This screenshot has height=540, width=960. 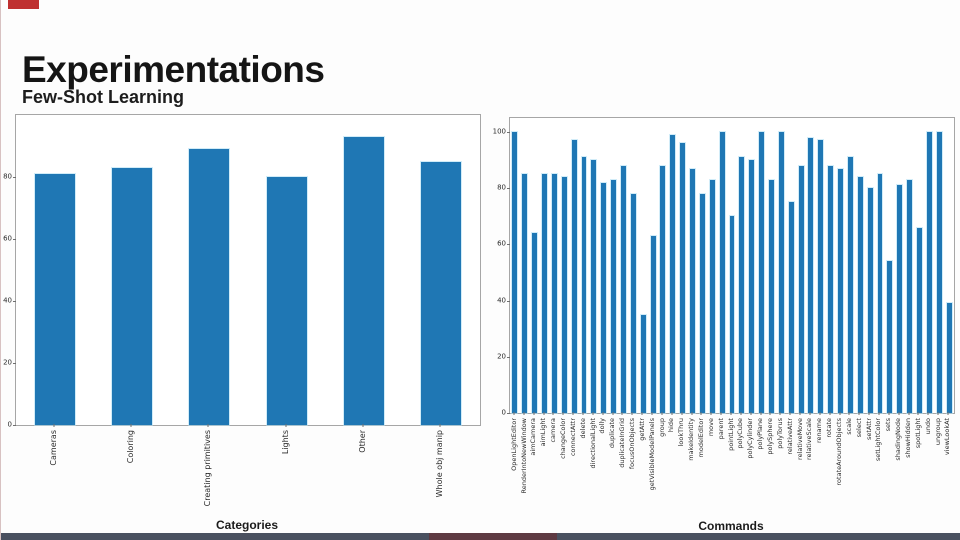 What do you see at coordinates (919, 320) in the screenshot?
I see `bar-spotLight` at bounding box center [919, 320].